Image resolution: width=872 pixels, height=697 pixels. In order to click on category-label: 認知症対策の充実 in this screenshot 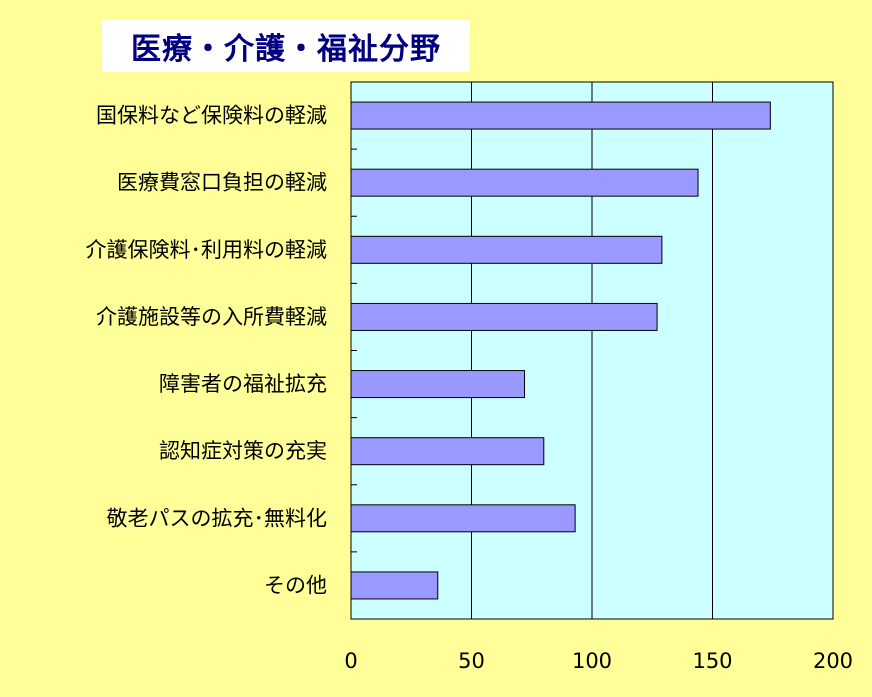, I will do `click(243, 451)`.